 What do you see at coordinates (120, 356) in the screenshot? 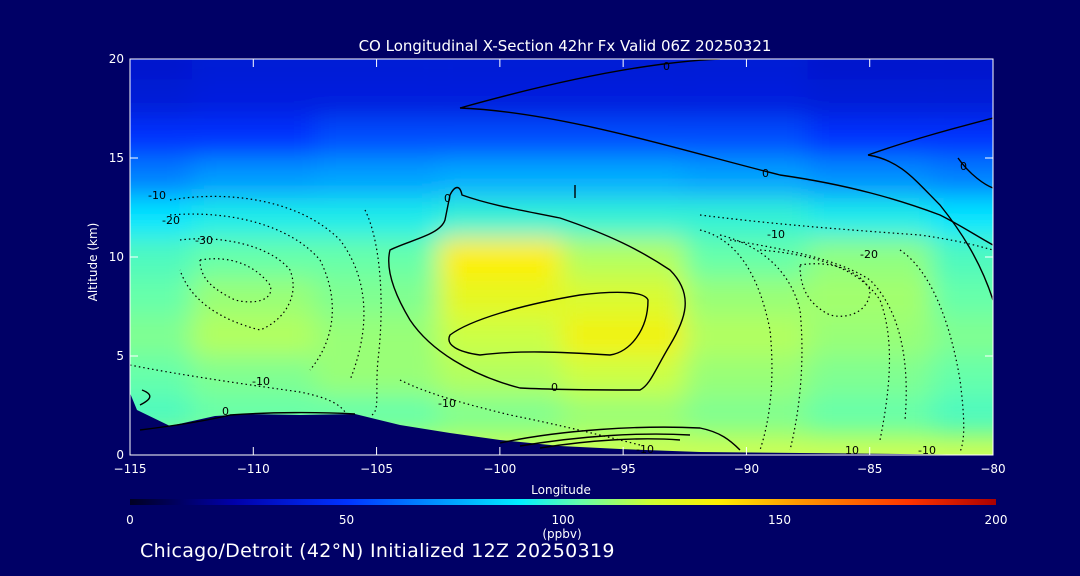
I see `y-tick-label: 5` at bounding box center [120, 356].